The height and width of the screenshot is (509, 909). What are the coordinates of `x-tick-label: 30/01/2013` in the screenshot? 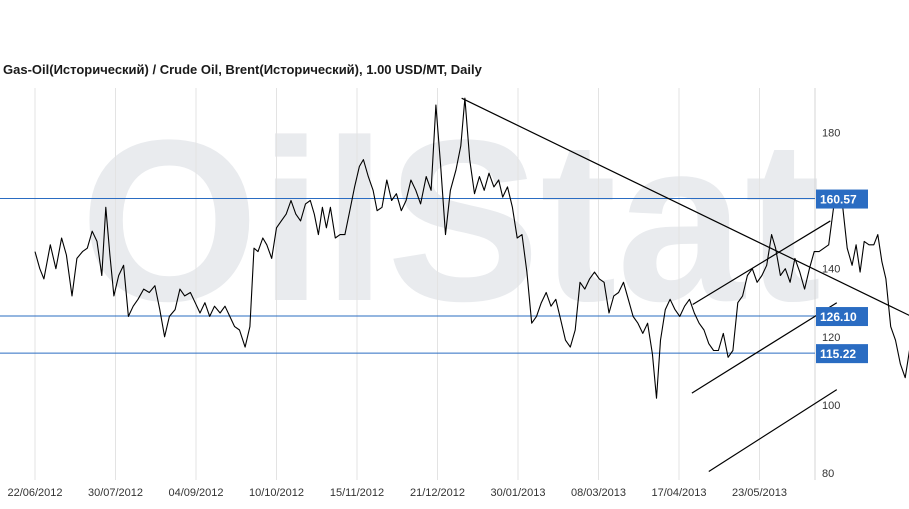 It's located at (517, 493).